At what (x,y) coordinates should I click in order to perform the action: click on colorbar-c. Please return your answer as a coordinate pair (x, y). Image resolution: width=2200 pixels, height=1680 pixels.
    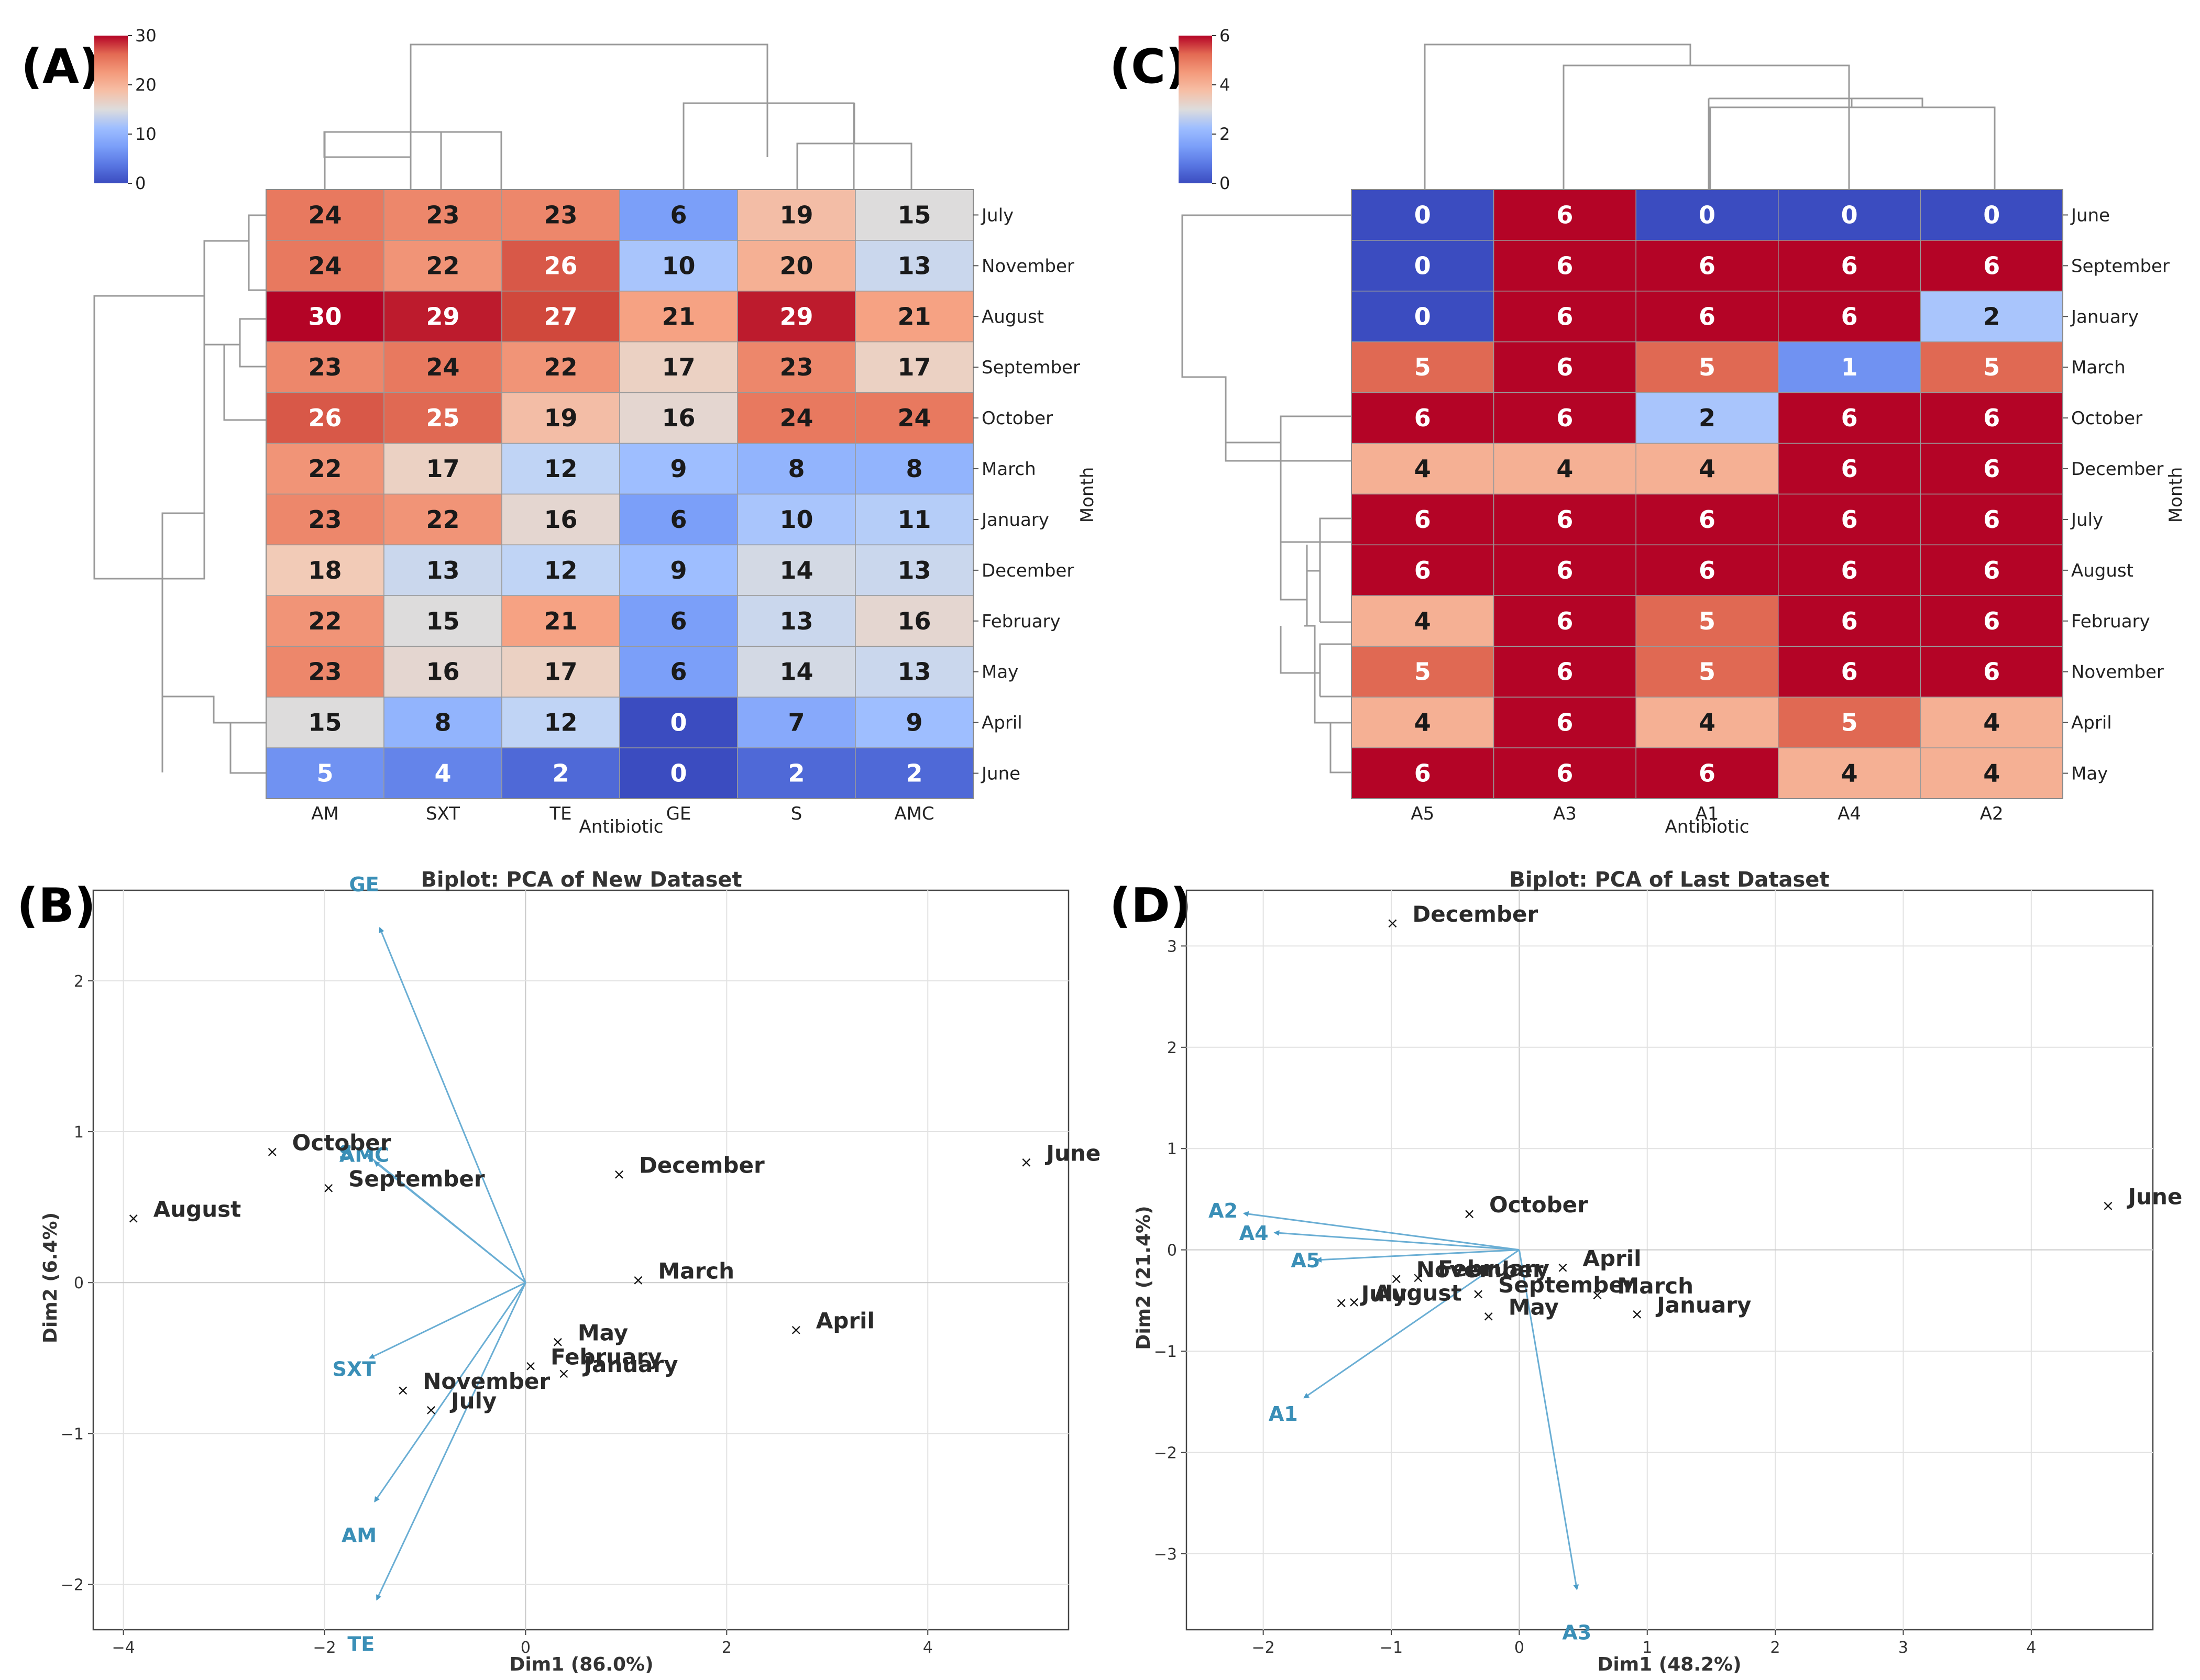
    Looking at the image, I should click on (1196, 110).